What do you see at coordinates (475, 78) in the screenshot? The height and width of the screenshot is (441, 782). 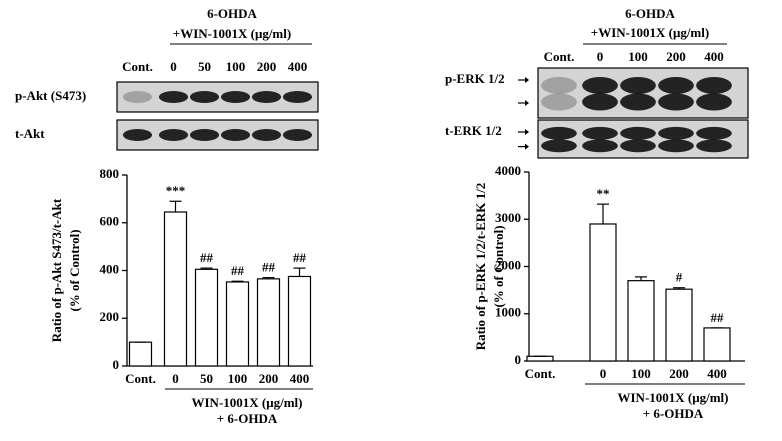 I see `blot-row-label: p-ERK 1/2` at bounding box center [475, 78].